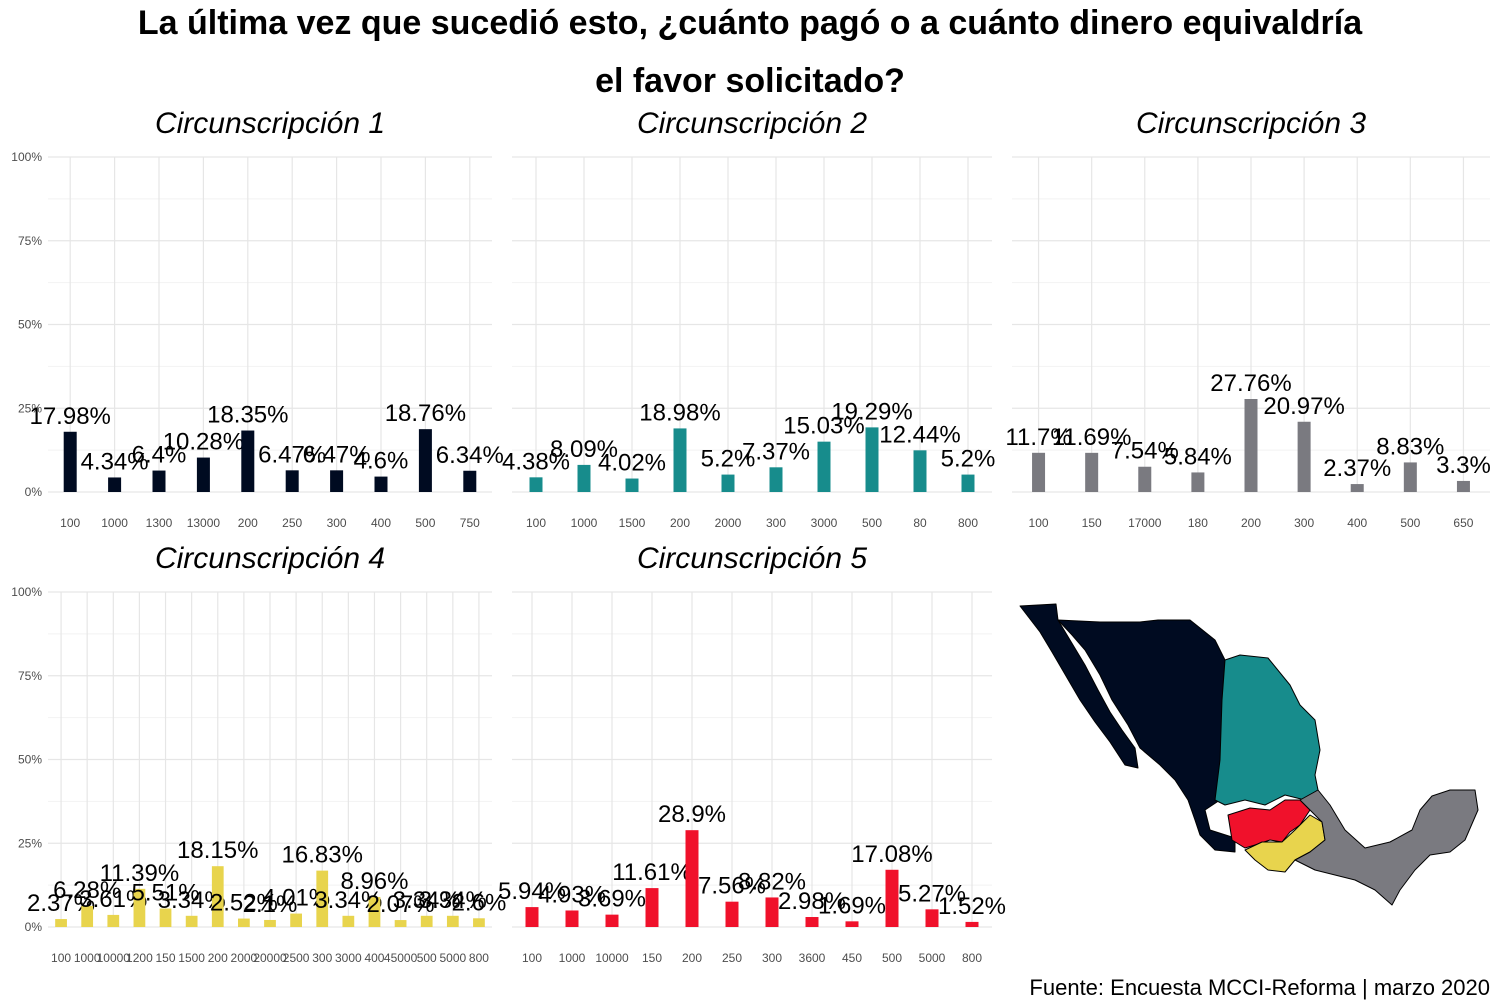 The image size is (1500, 1000). I want to click on x-tick-label: 80, so click(920, 523).